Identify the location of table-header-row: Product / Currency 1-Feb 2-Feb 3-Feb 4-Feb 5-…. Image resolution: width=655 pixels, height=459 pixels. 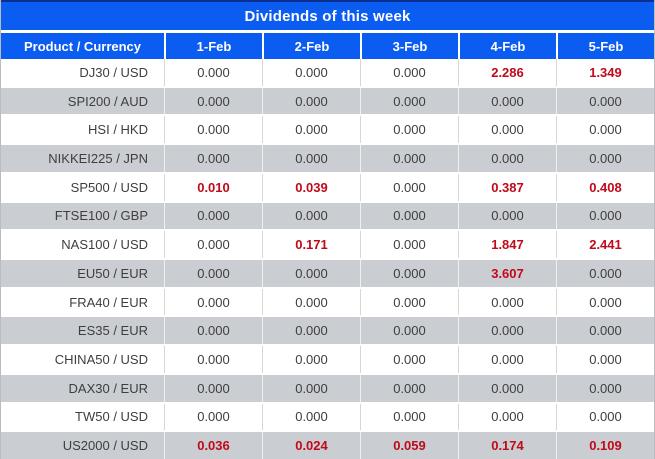
(327, 46).